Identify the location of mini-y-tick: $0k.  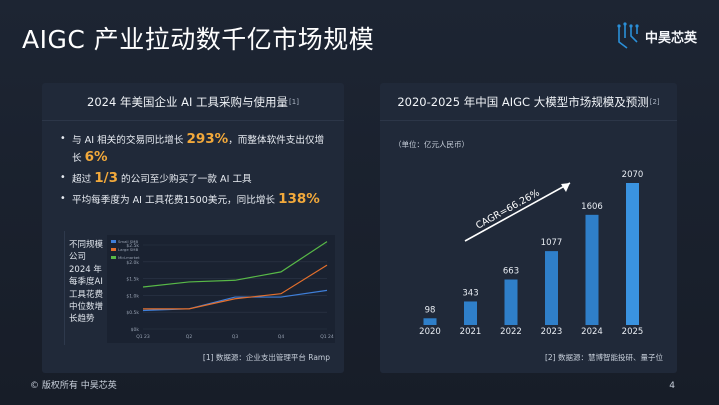
(135, 330).